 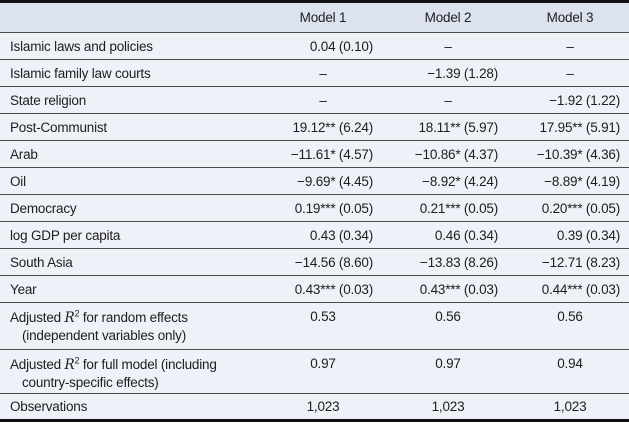 What do you see at coordinates (333, 262) in the screenshot?
I see `coefficient-cell: −14.56 (8.60)` at bounding box center [333, 262].